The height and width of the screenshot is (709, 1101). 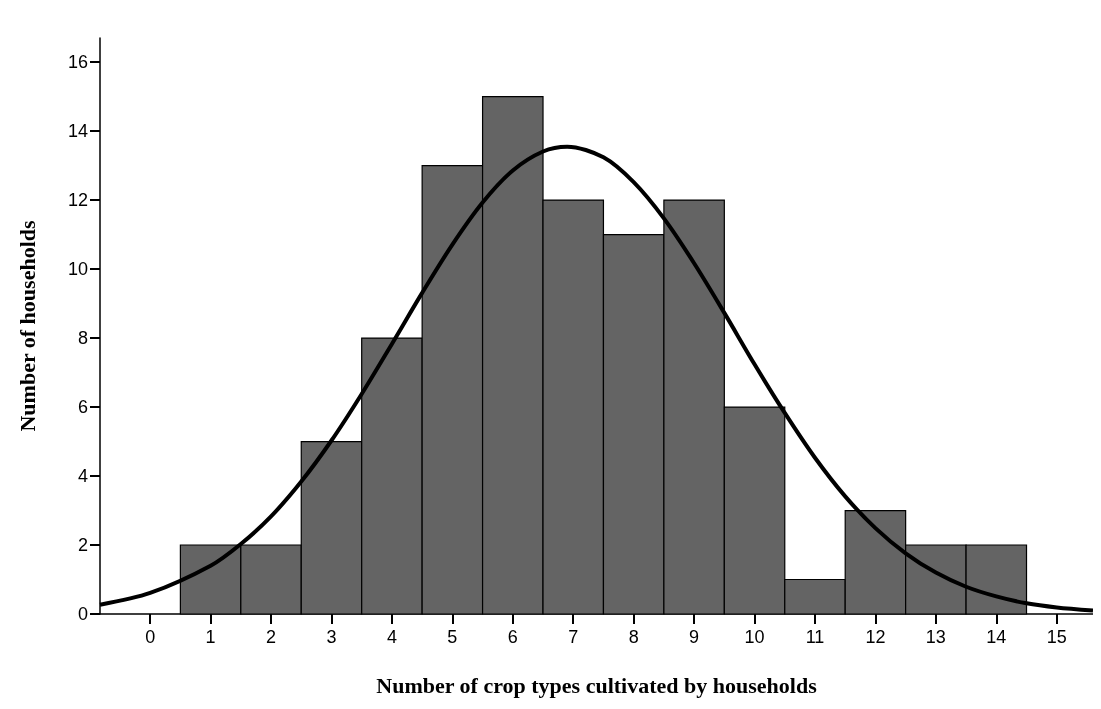 What do you see at coordinates (77, 131) in the screenshot?
I see `y-tick-label: 14` at bounding box center [77, 131].